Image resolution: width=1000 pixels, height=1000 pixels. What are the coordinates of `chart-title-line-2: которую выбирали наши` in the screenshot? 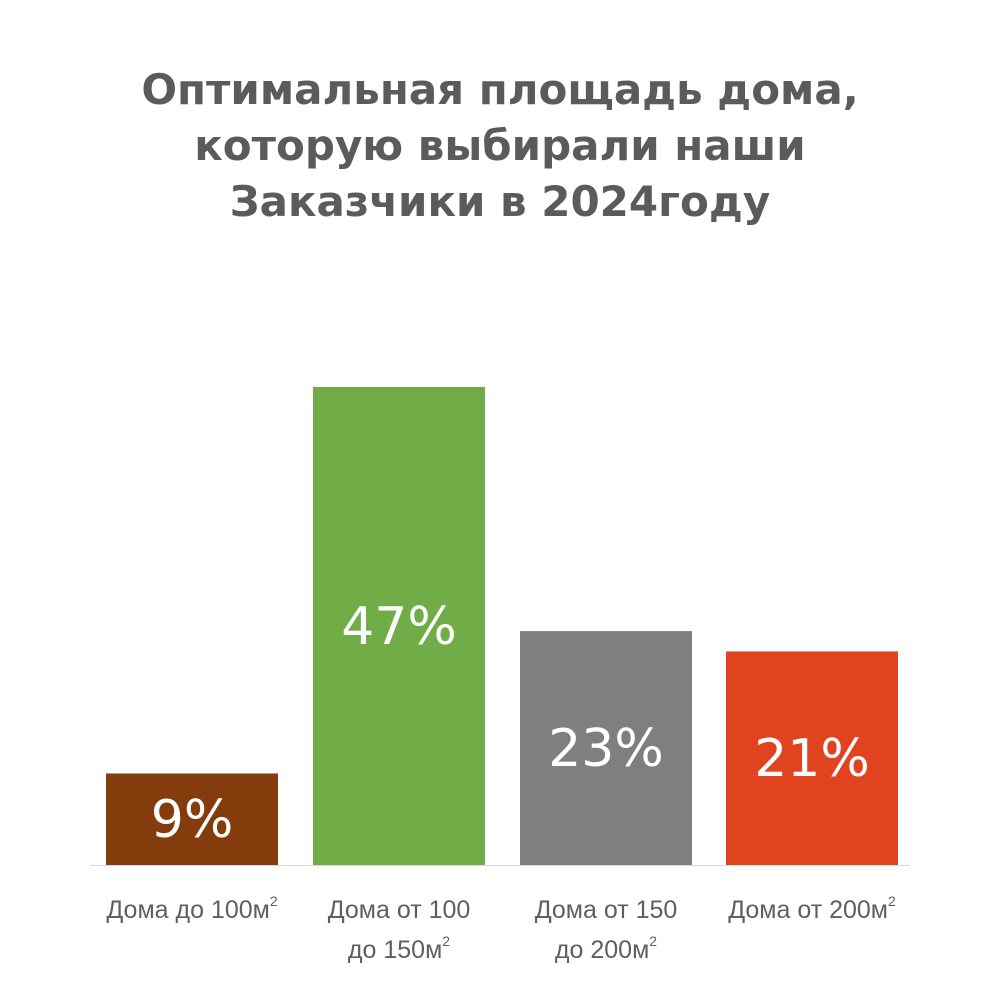 It's located at (500, 145).